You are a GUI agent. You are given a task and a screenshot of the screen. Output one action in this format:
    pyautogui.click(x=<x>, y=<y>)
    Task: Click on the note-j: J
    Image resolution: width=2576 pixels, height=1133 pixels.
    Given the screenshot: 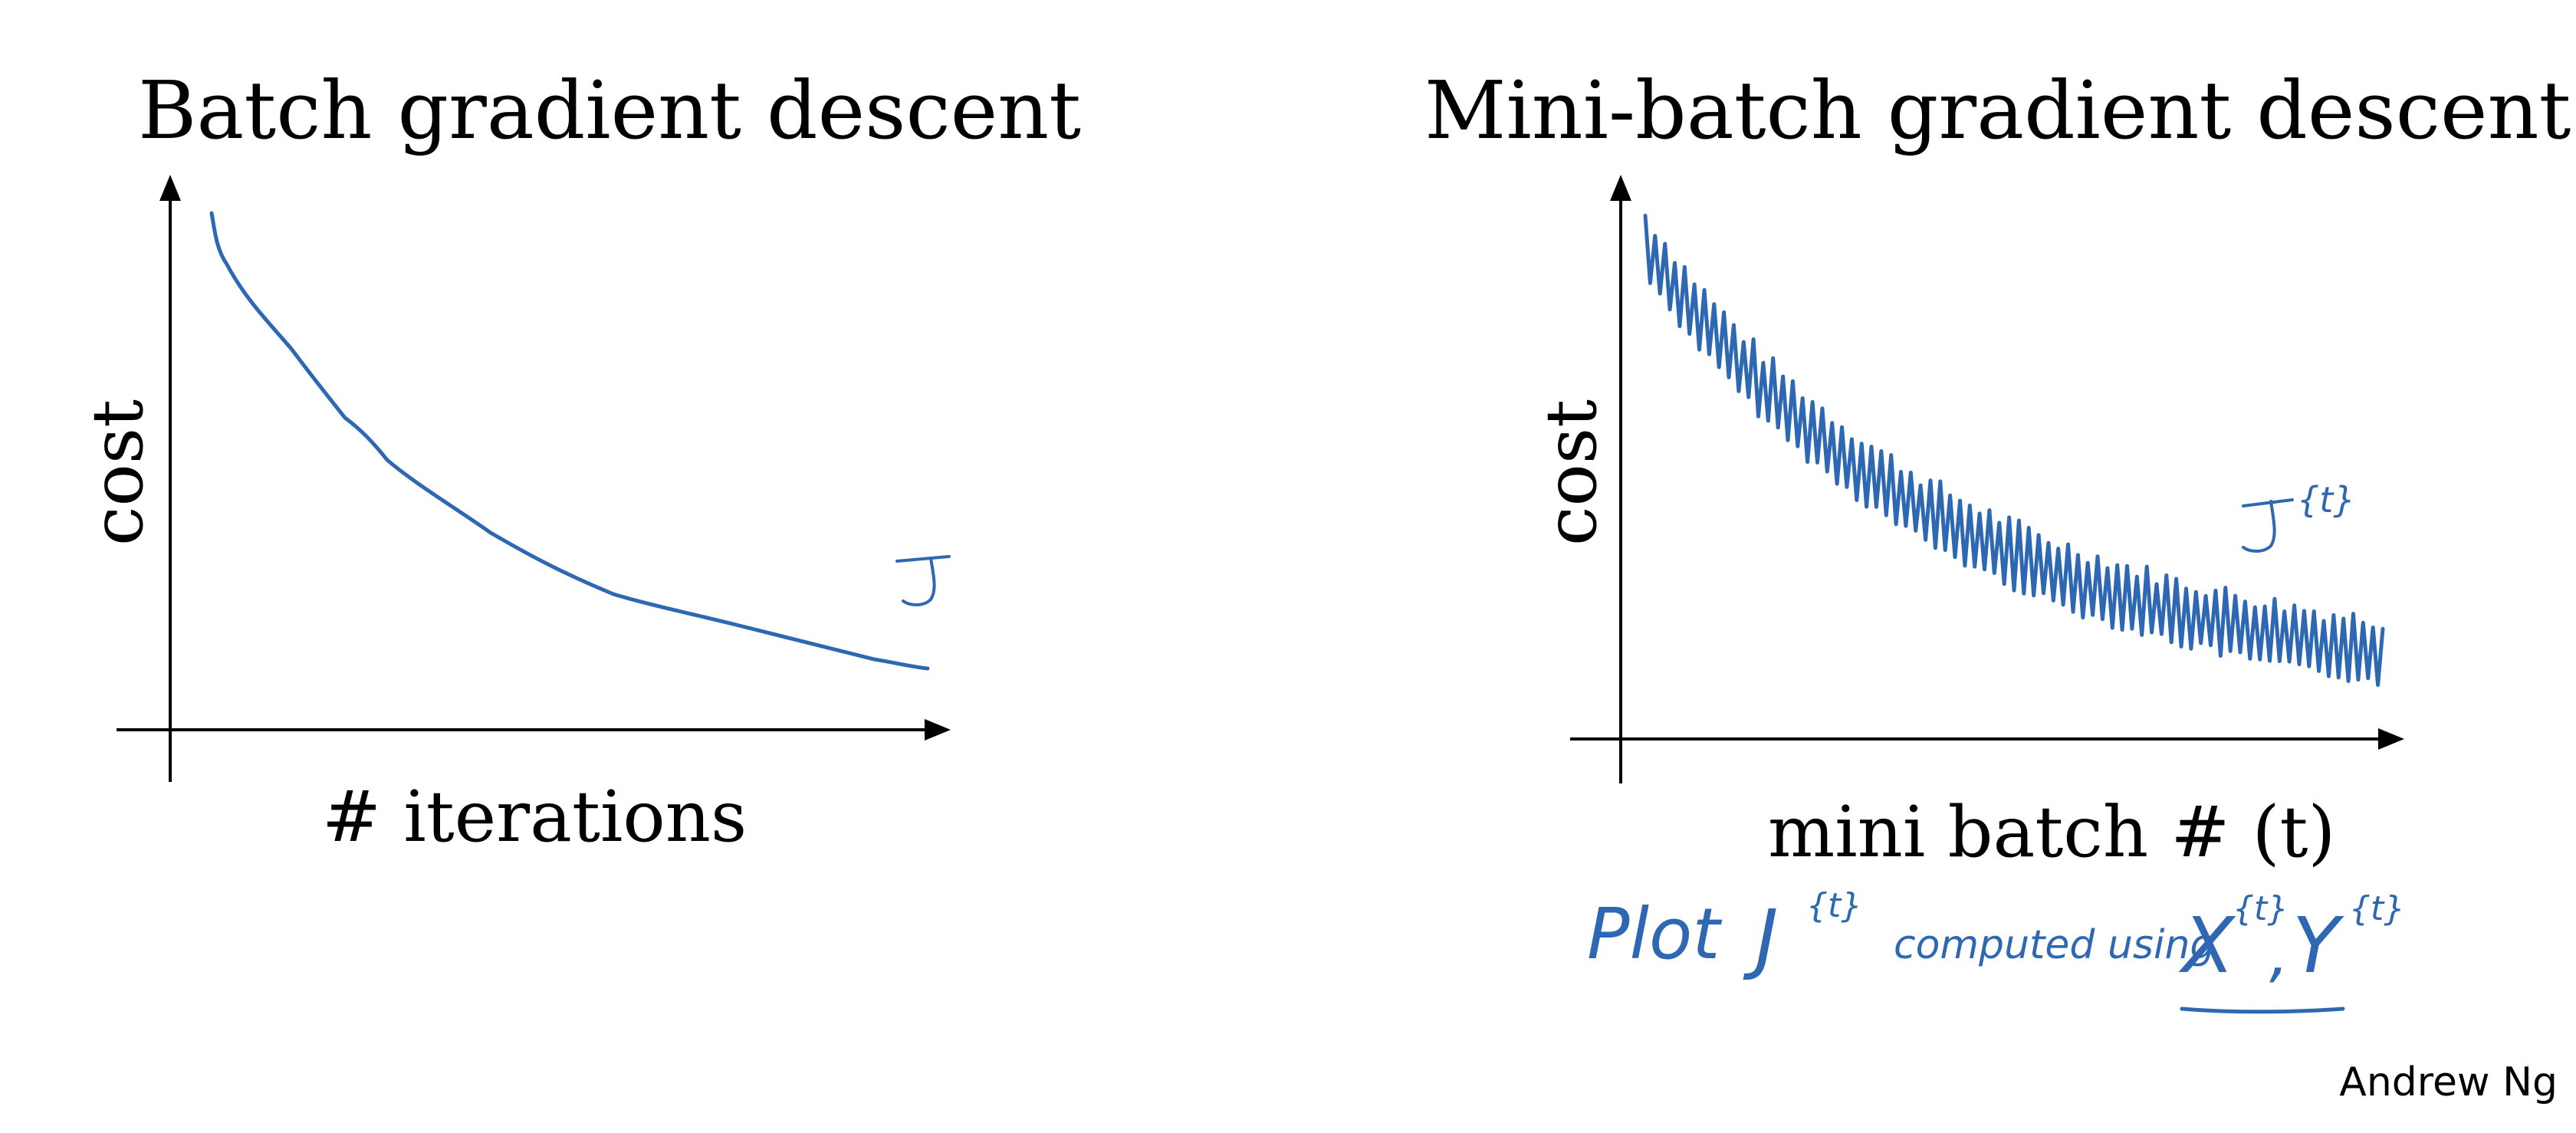 What is the action you would take?
    pyautogui.click(x=1761, y=938)
    